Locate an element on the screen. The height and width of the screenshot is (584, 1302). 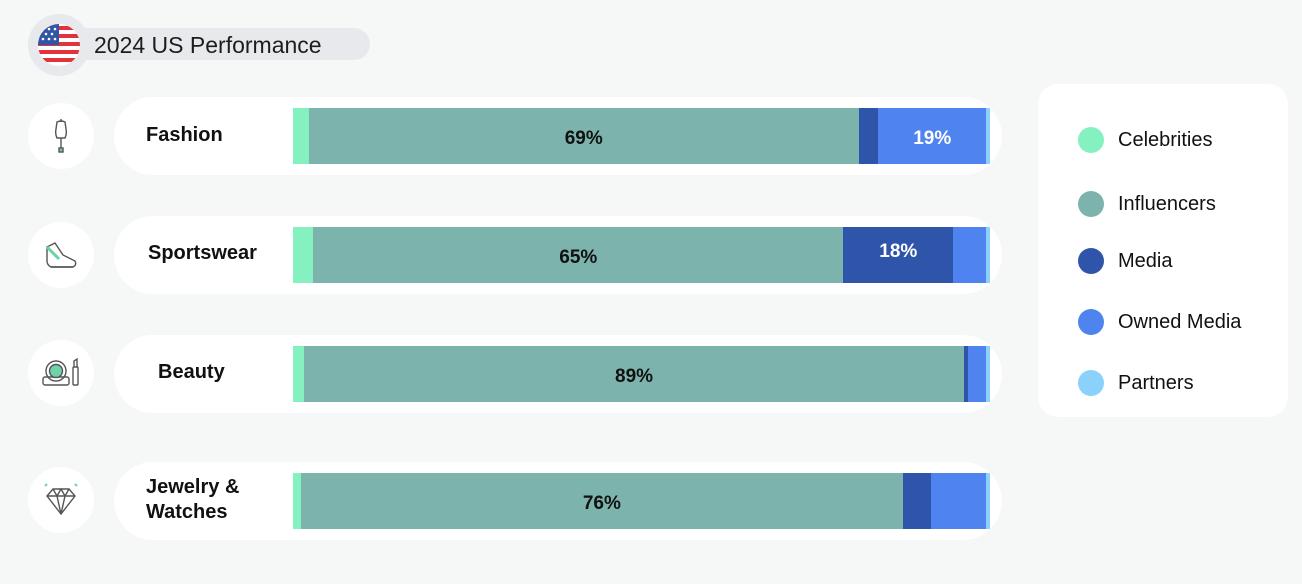
bar-row-beauty: 89% is located at coordinates (641, 374).